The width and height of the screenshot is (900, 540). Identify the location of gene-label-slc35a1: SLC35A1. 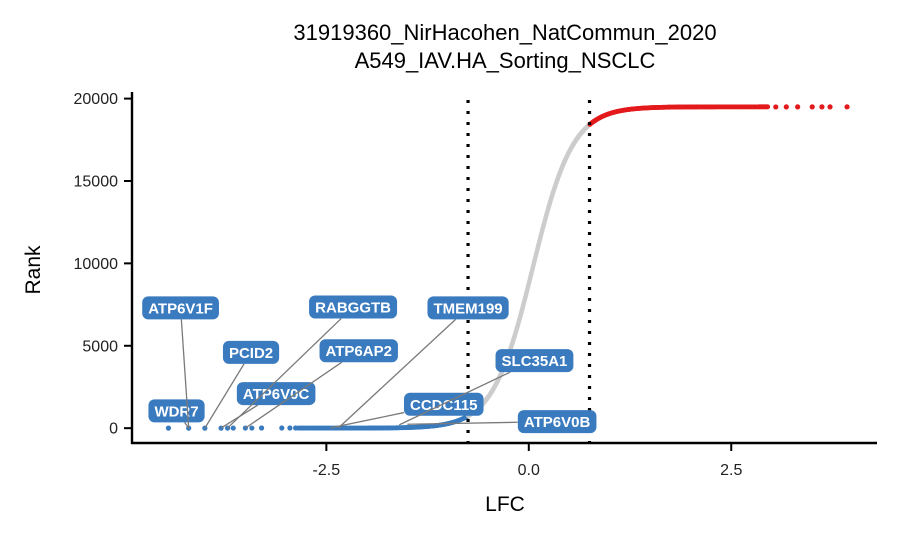
(486, 387).